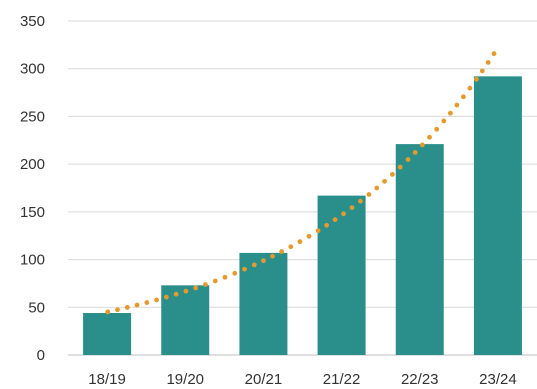  I want to click on x-tick-label: 22/23, so click(420, 379).